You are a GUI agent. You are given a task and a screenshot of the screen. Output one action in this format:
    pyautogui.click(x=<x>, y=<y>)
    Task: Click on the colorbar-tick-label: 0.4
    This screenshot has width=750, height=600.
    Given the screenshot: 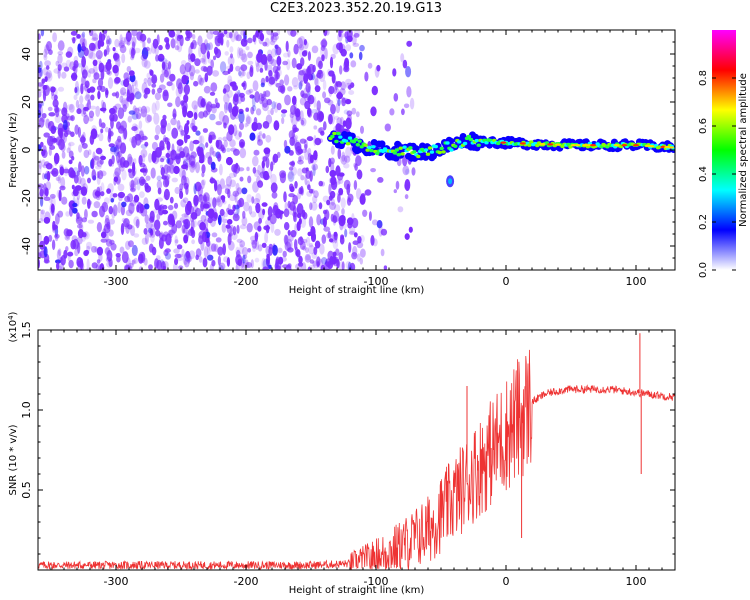 What is the action you would take?
    pyautogui.click(x=703, y=174)
    